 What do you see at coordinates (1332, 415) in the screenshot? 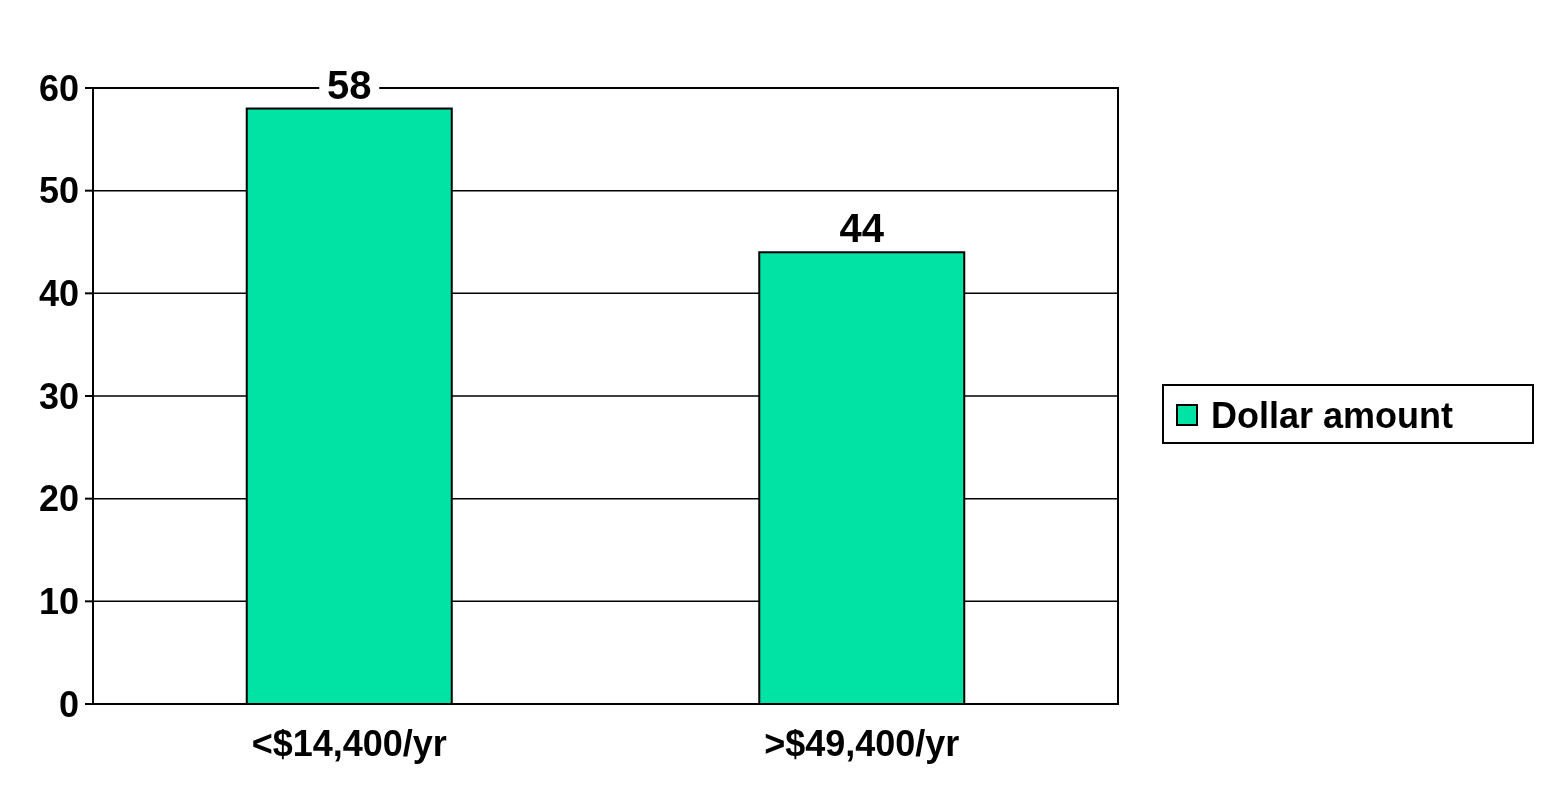
I see `legend-label: Dollar amount` at bounding box center [1332, 415].